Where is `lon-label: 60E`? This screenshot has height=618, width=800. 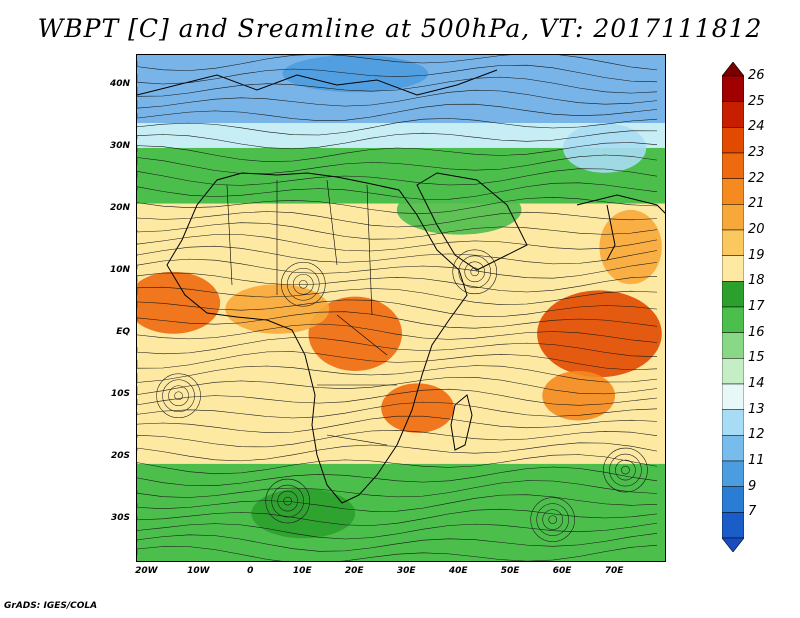
lon-label: 60E is located at coordinates (562, 571).